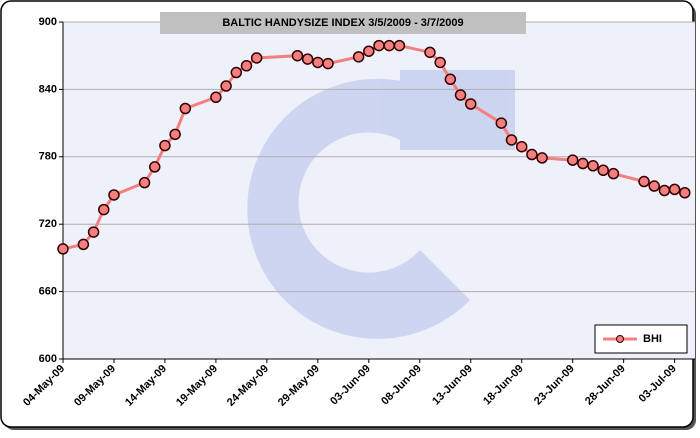 Image resolution: width=700 pixels, height=438 pixels. What do you see at coordinates (48, 22) in the screenshot?
I see `y-tick-label: 900` at bounding box center [48, 22].